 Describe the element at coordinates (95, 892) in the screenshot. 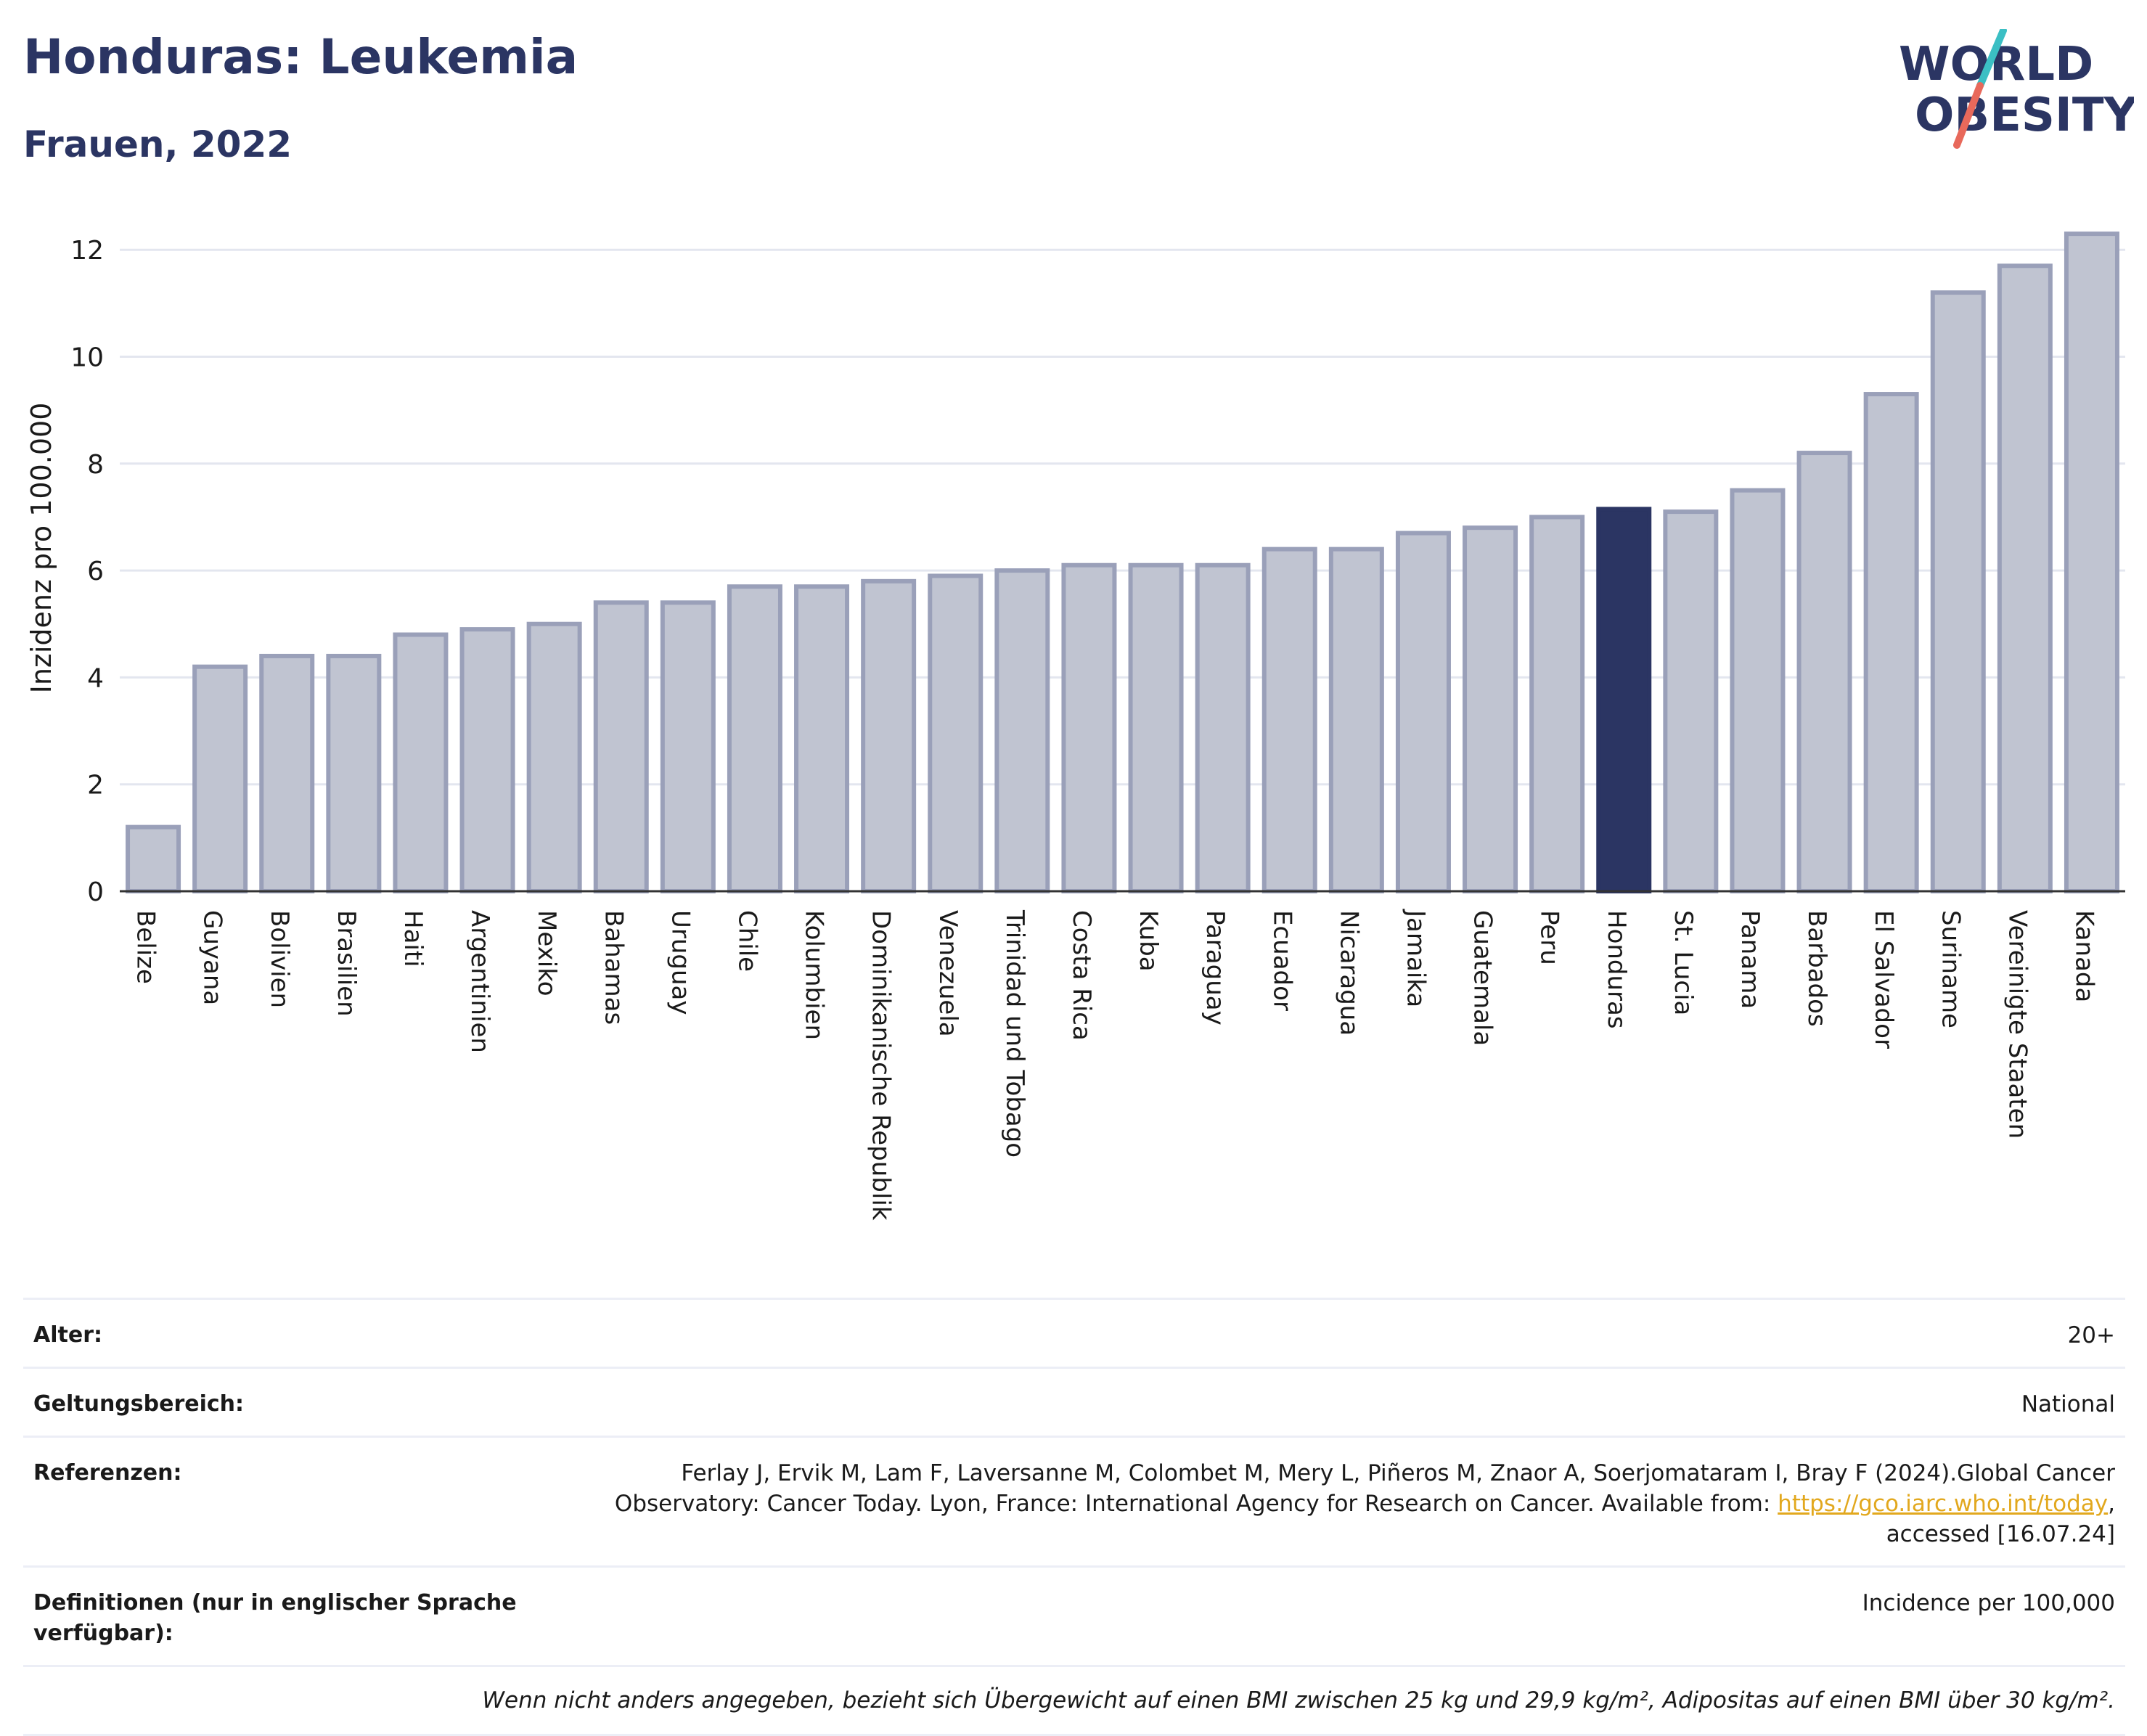

I see `y-tick-label: 0` at that location.